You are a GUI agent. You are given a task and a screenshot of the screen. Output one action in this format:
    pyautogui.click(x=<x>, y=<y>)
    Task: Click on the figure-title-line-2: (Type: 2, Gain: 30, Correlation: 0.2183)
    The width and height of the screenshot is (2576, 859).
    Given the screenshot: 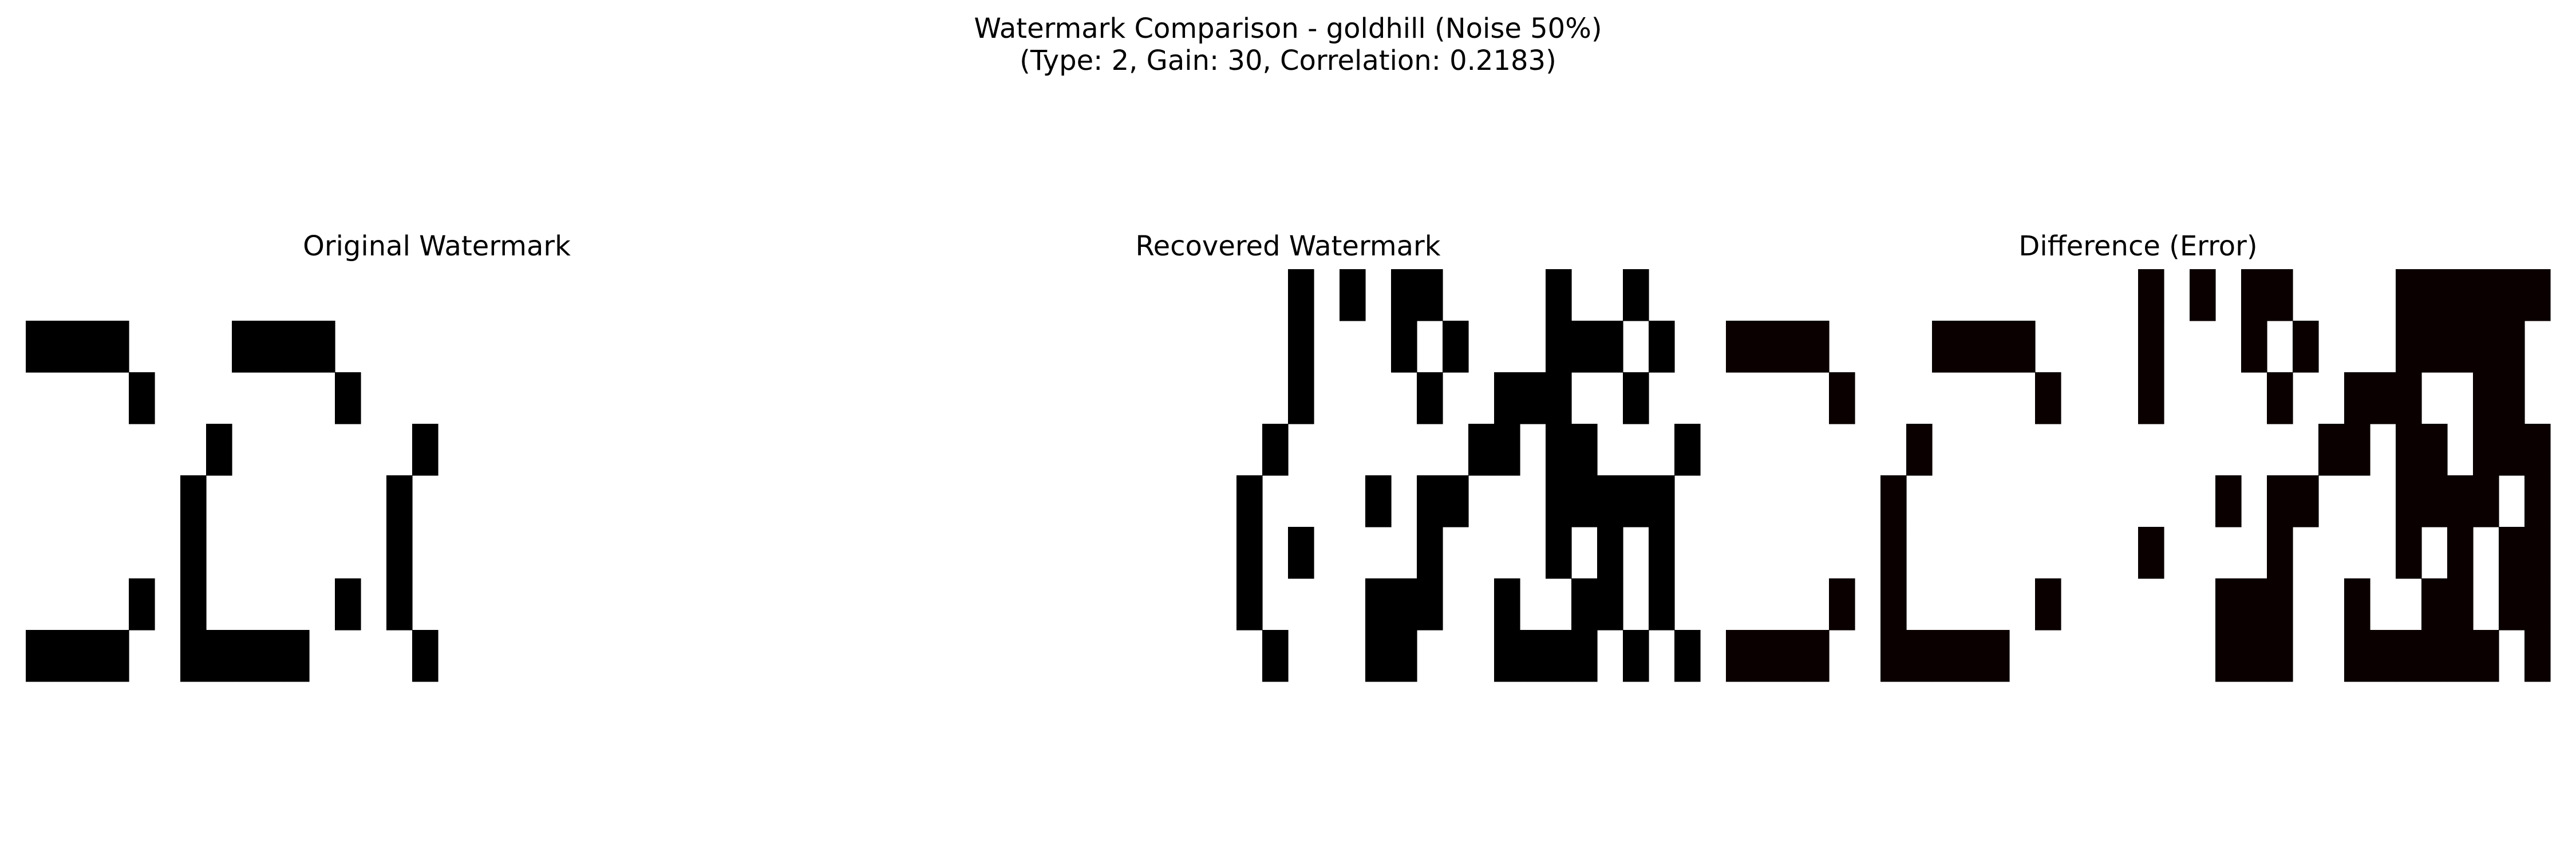 What is the action you would take?
    pyautogui.click(x=1288, y=61)
    